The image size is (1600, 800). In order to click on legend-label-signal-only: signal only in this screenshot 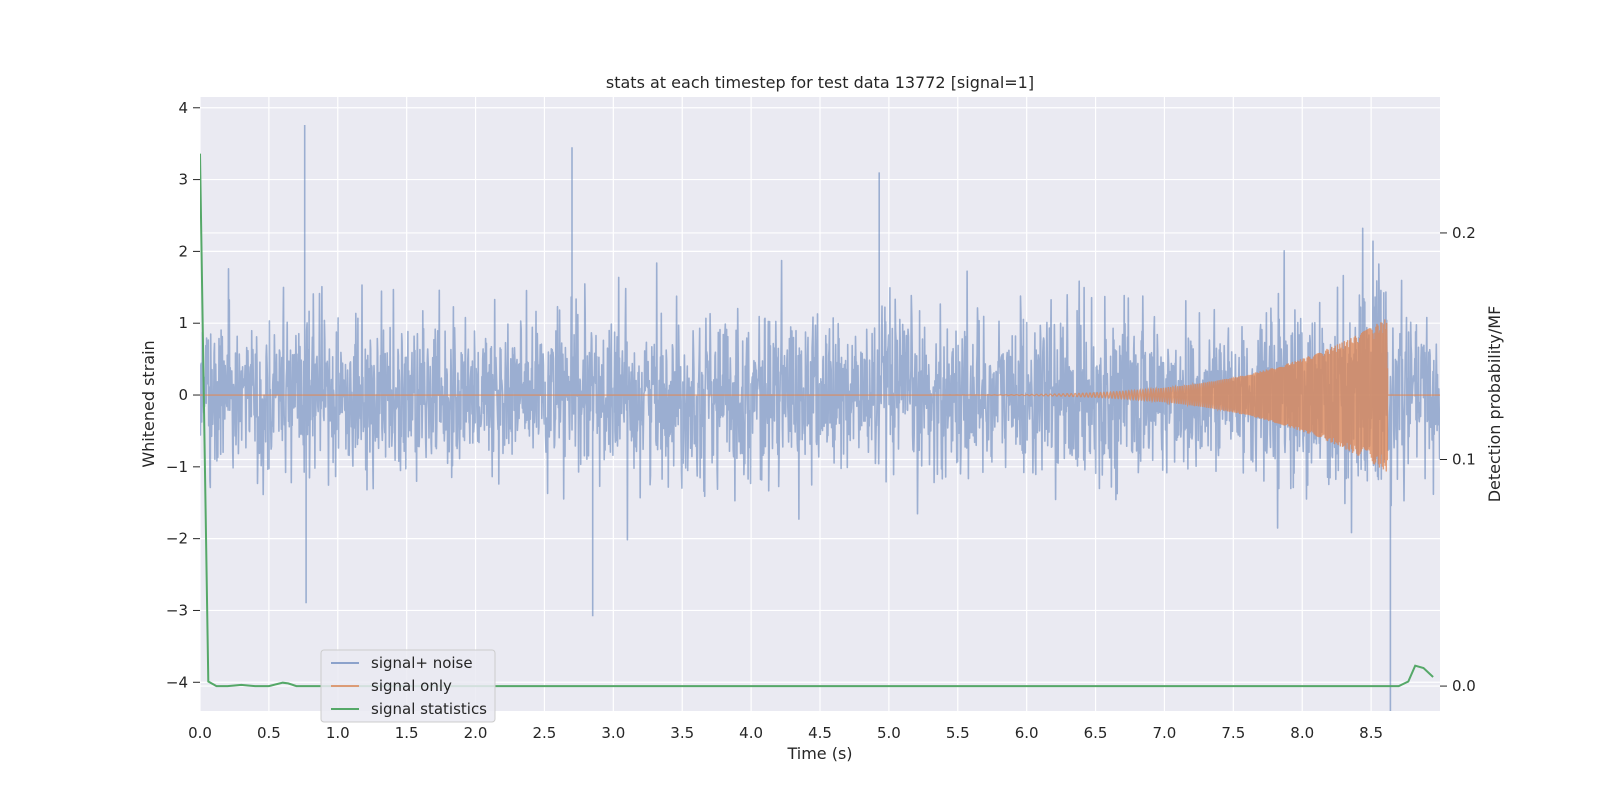, I will do `click(411, 686)`.